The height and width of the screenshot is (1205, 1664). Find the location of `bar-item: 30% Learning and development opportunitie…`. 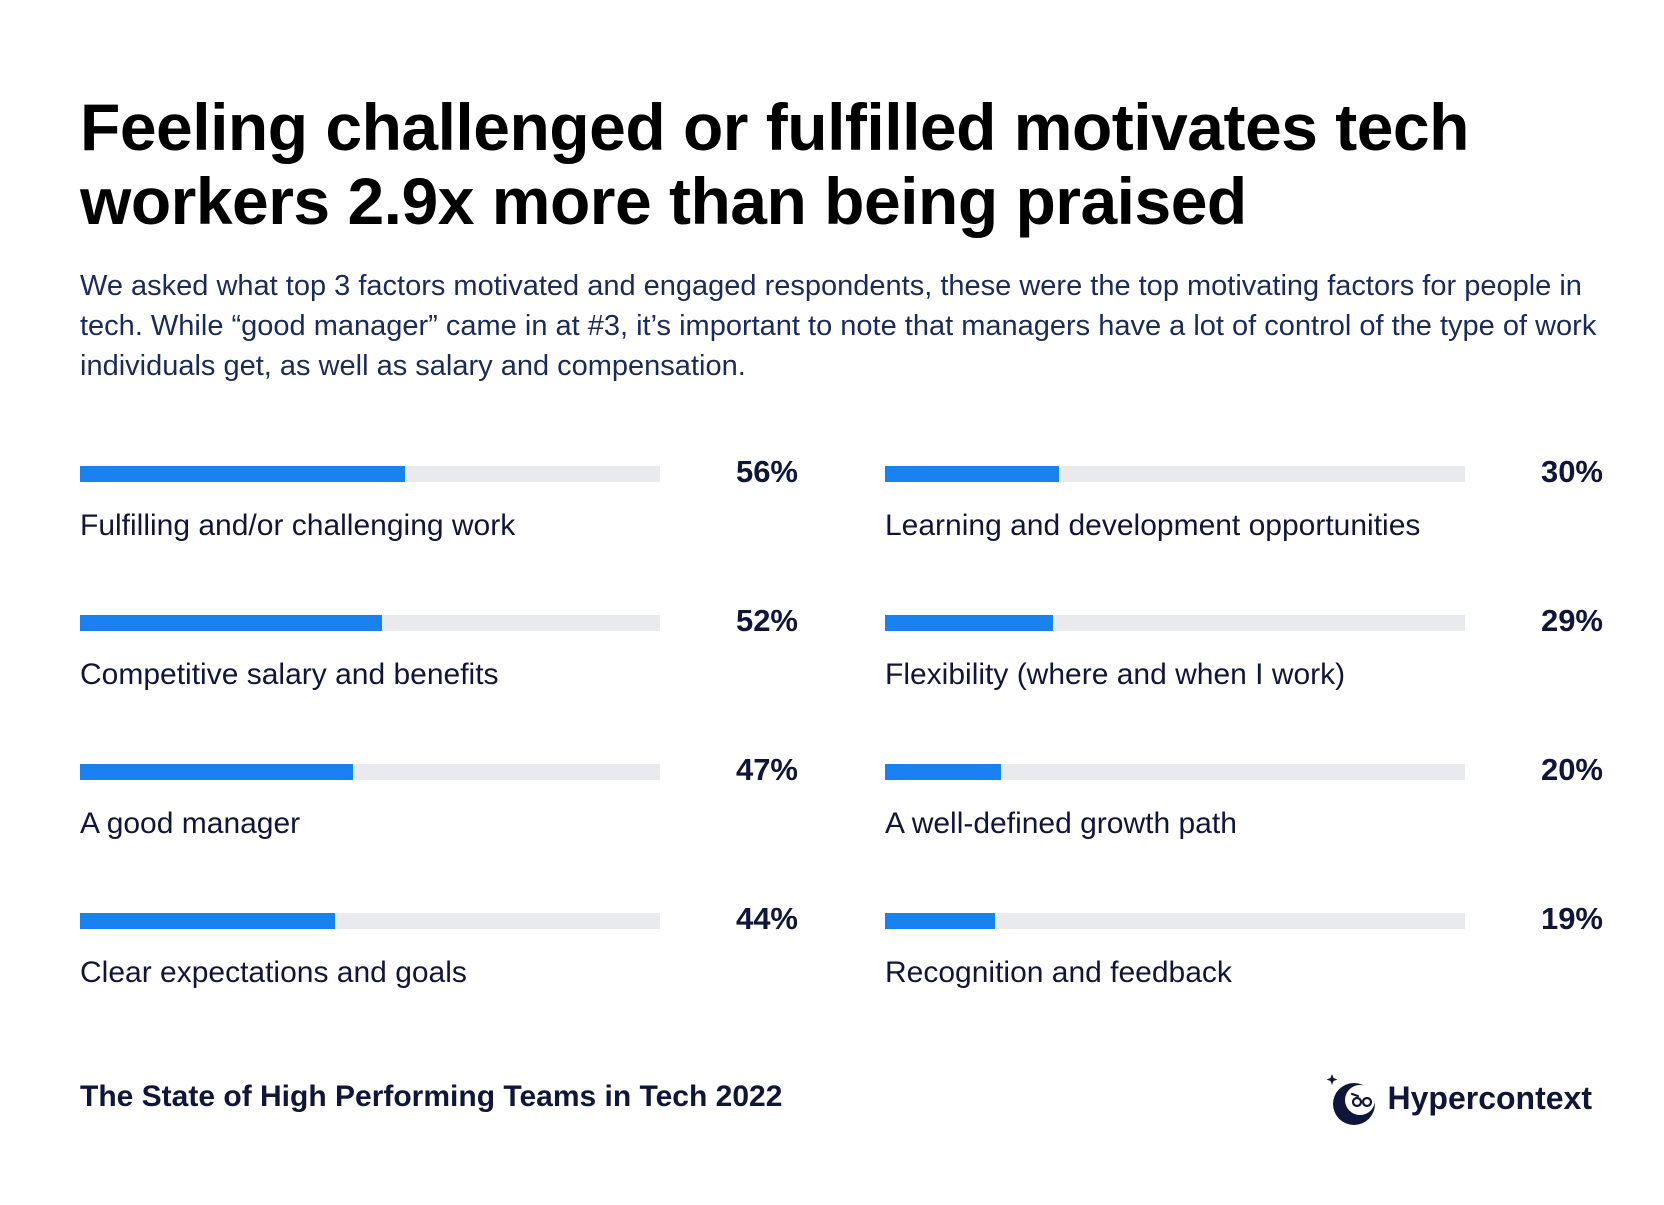

bar-item: 30% Learning and development opportunitie… is located at coordinates (1244, 524).